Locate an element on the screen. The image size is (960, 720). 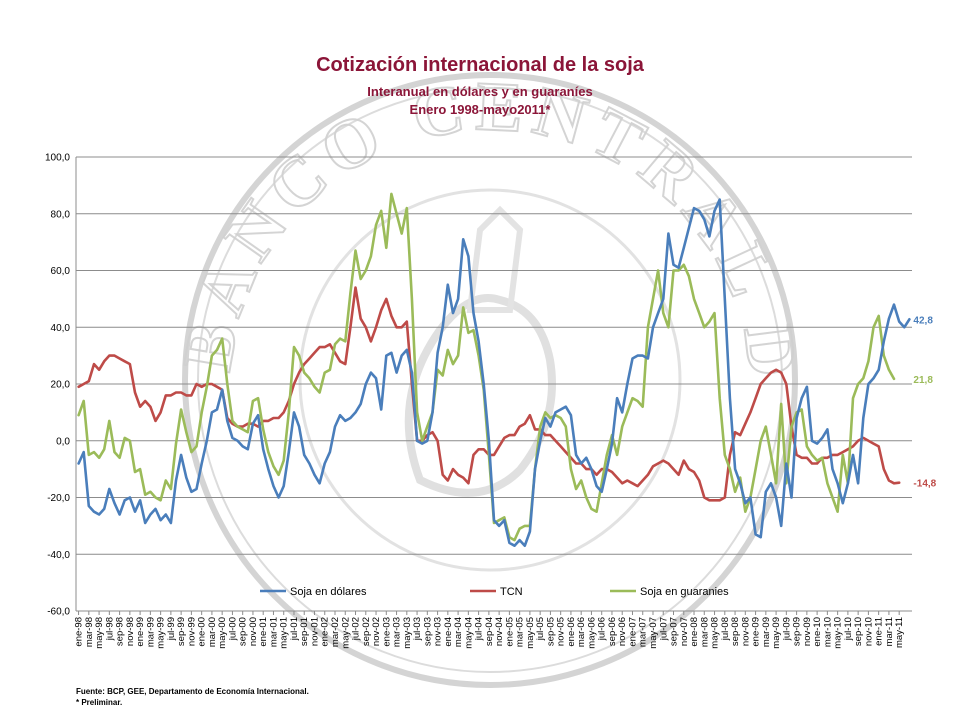
legend-label-1: TCN is located at coordinates (511, 592).